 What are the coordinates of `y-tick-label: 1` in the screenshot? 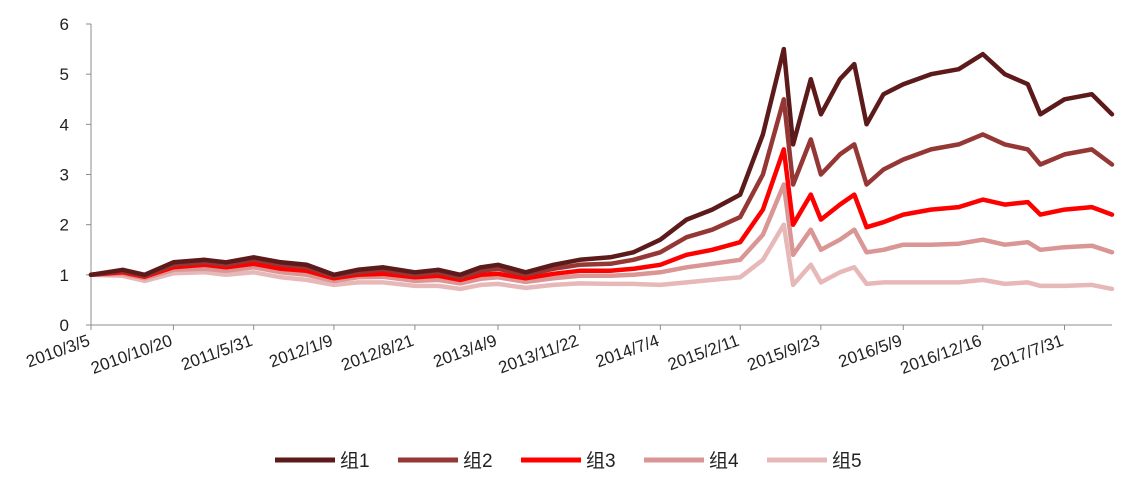 It's located at (64, 275).